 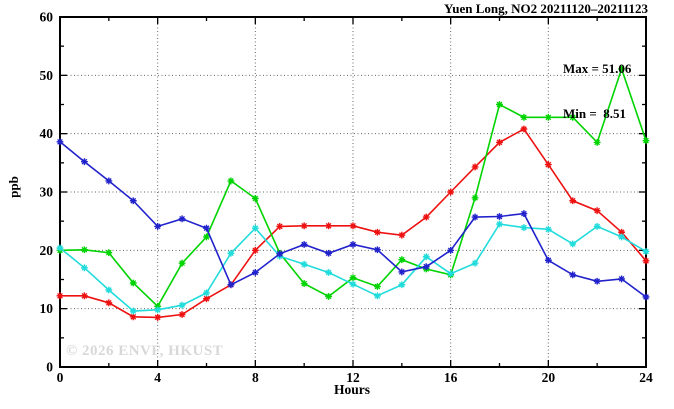 I want to click on stats-box: Max = 51.06 Min = 8.51, so click(x=597, y=91).